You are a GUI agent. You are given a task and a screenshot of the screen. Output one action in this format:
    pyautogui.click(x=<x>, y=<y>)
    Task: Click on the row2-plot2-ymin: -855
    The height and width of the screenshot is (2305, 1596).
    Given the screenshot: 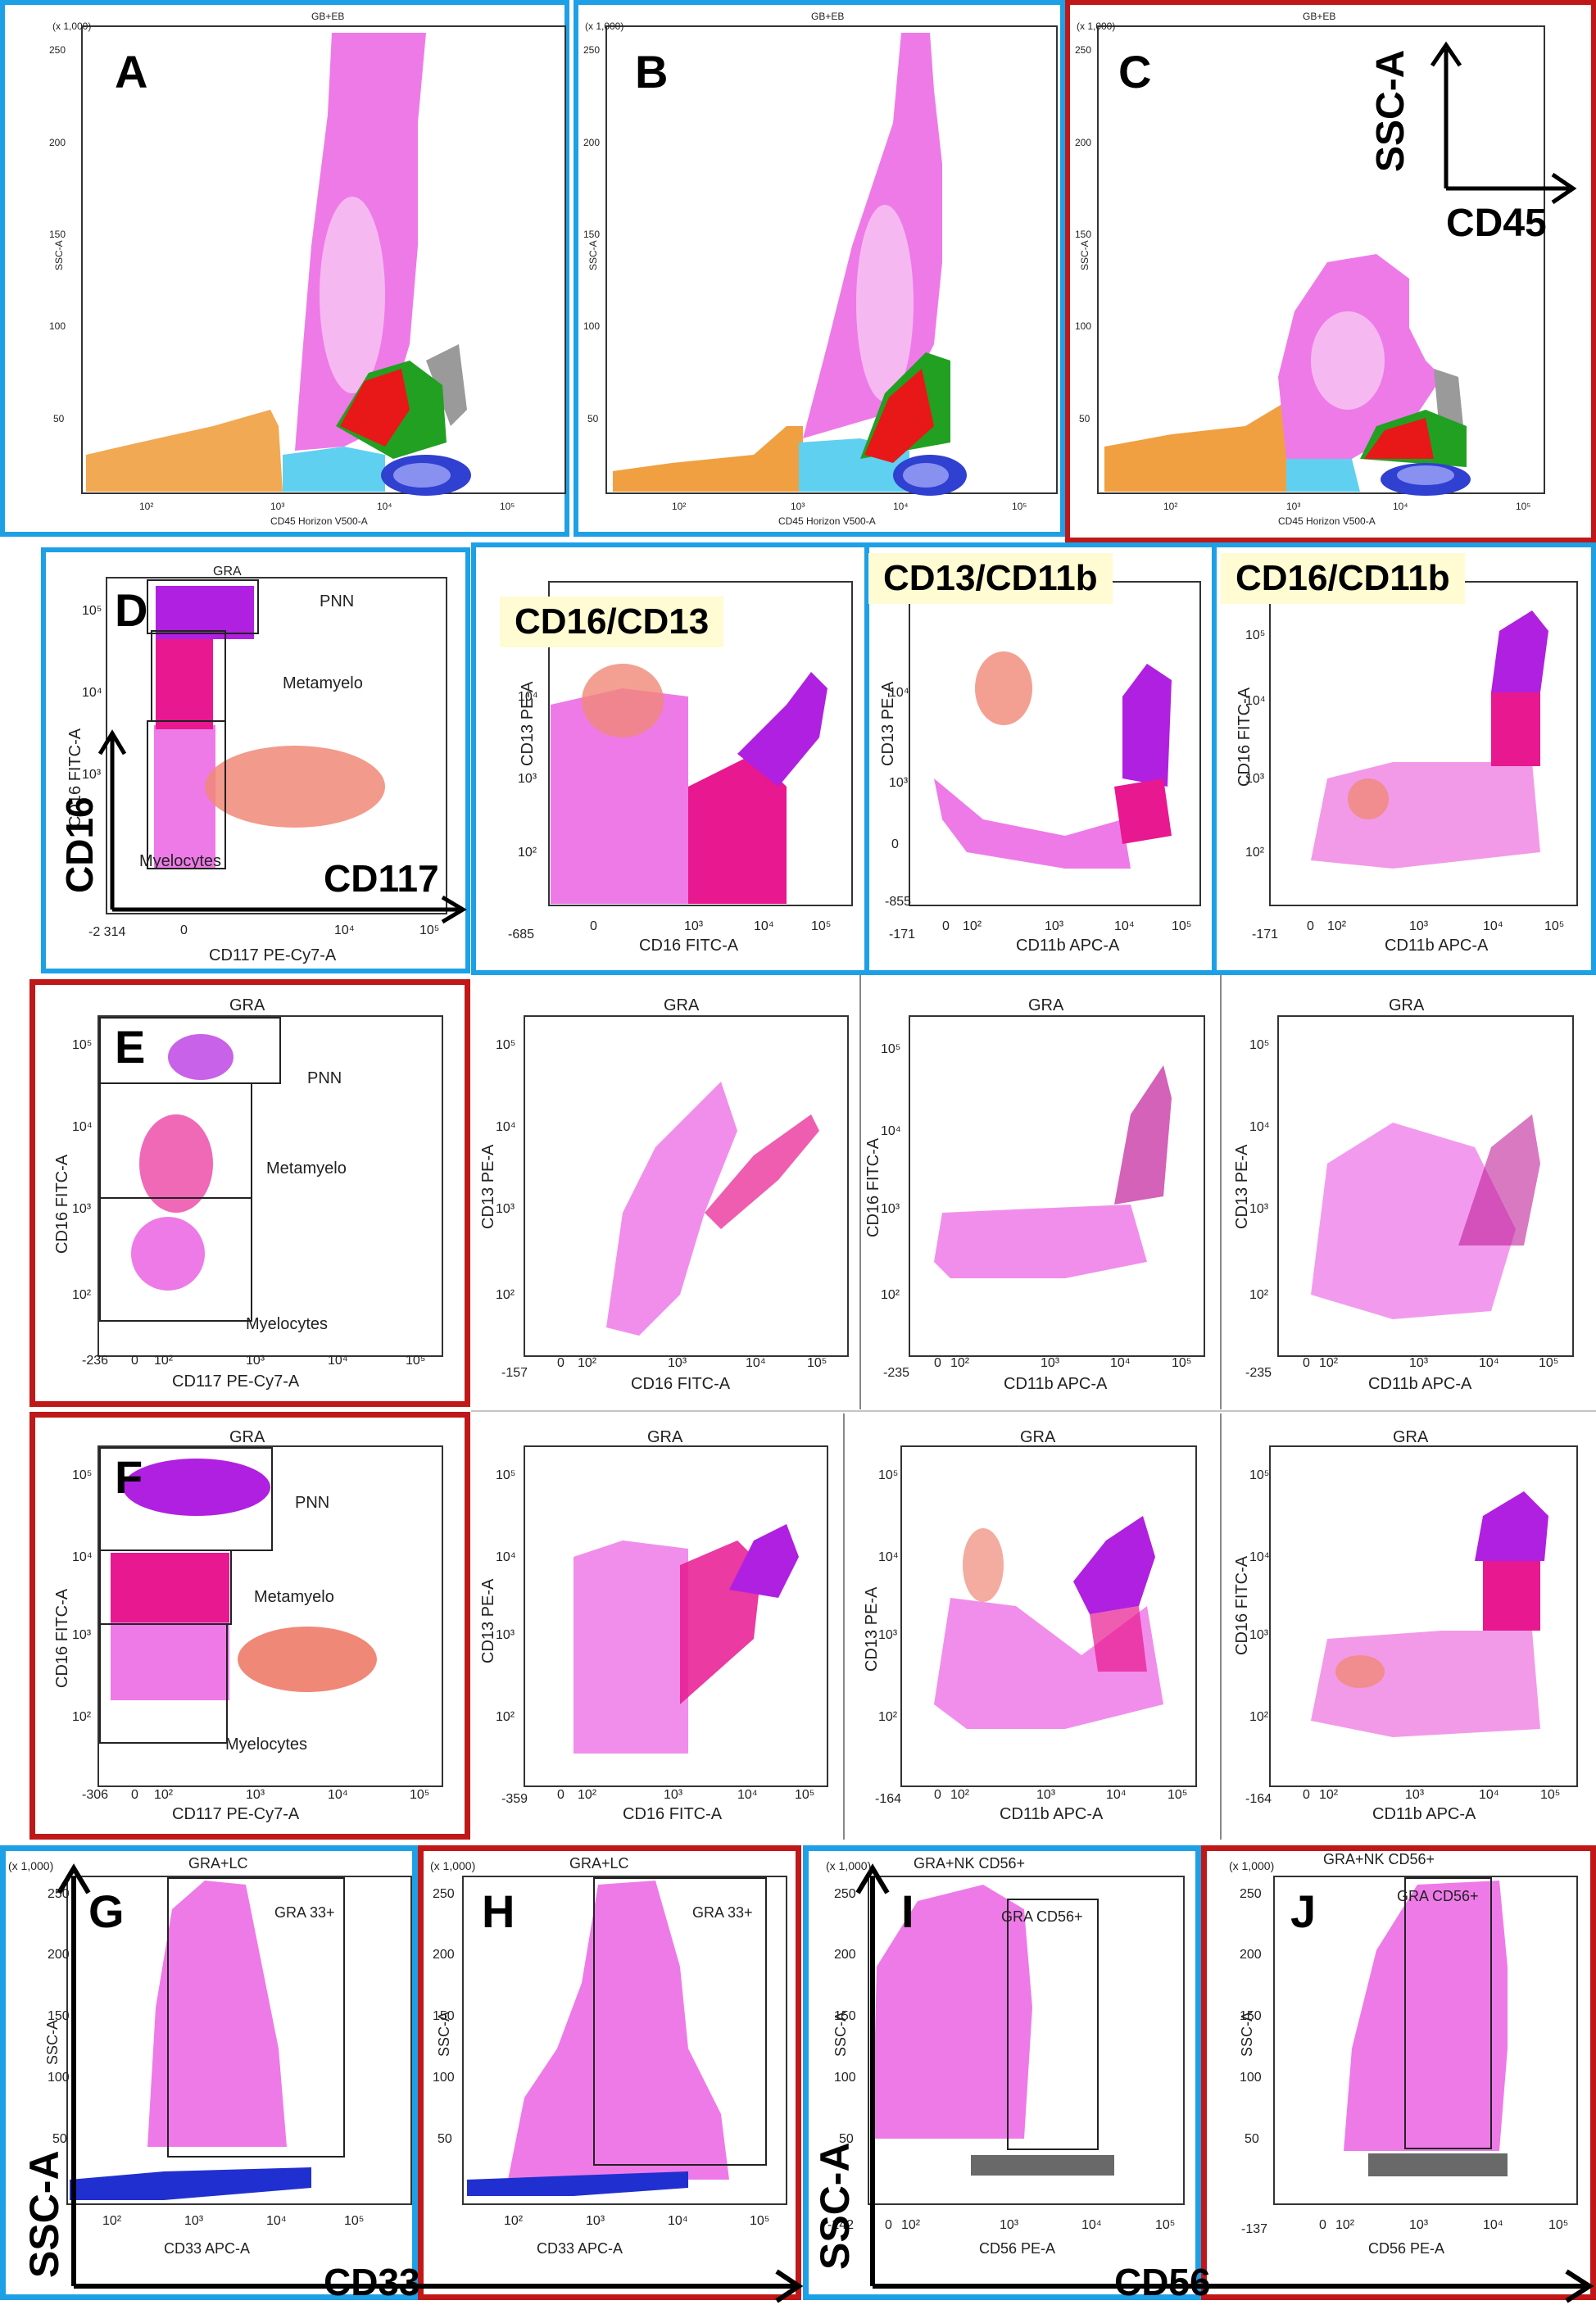 What is the action you would take?
    pyautogui.click(x=898, y=902)
    